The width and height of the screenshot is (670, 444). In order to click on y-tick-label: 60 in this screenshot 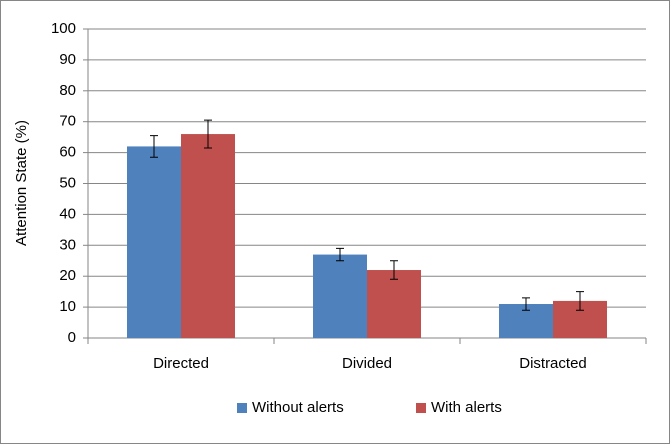, I will do `click(67, 152)`.